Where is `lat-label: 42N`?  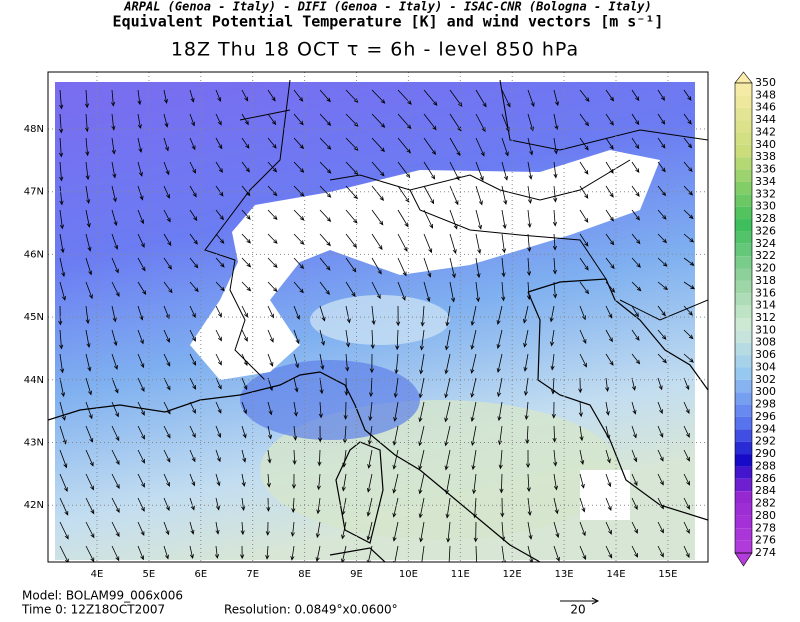
lat-label: 42N is located at coordinates (34, 505).